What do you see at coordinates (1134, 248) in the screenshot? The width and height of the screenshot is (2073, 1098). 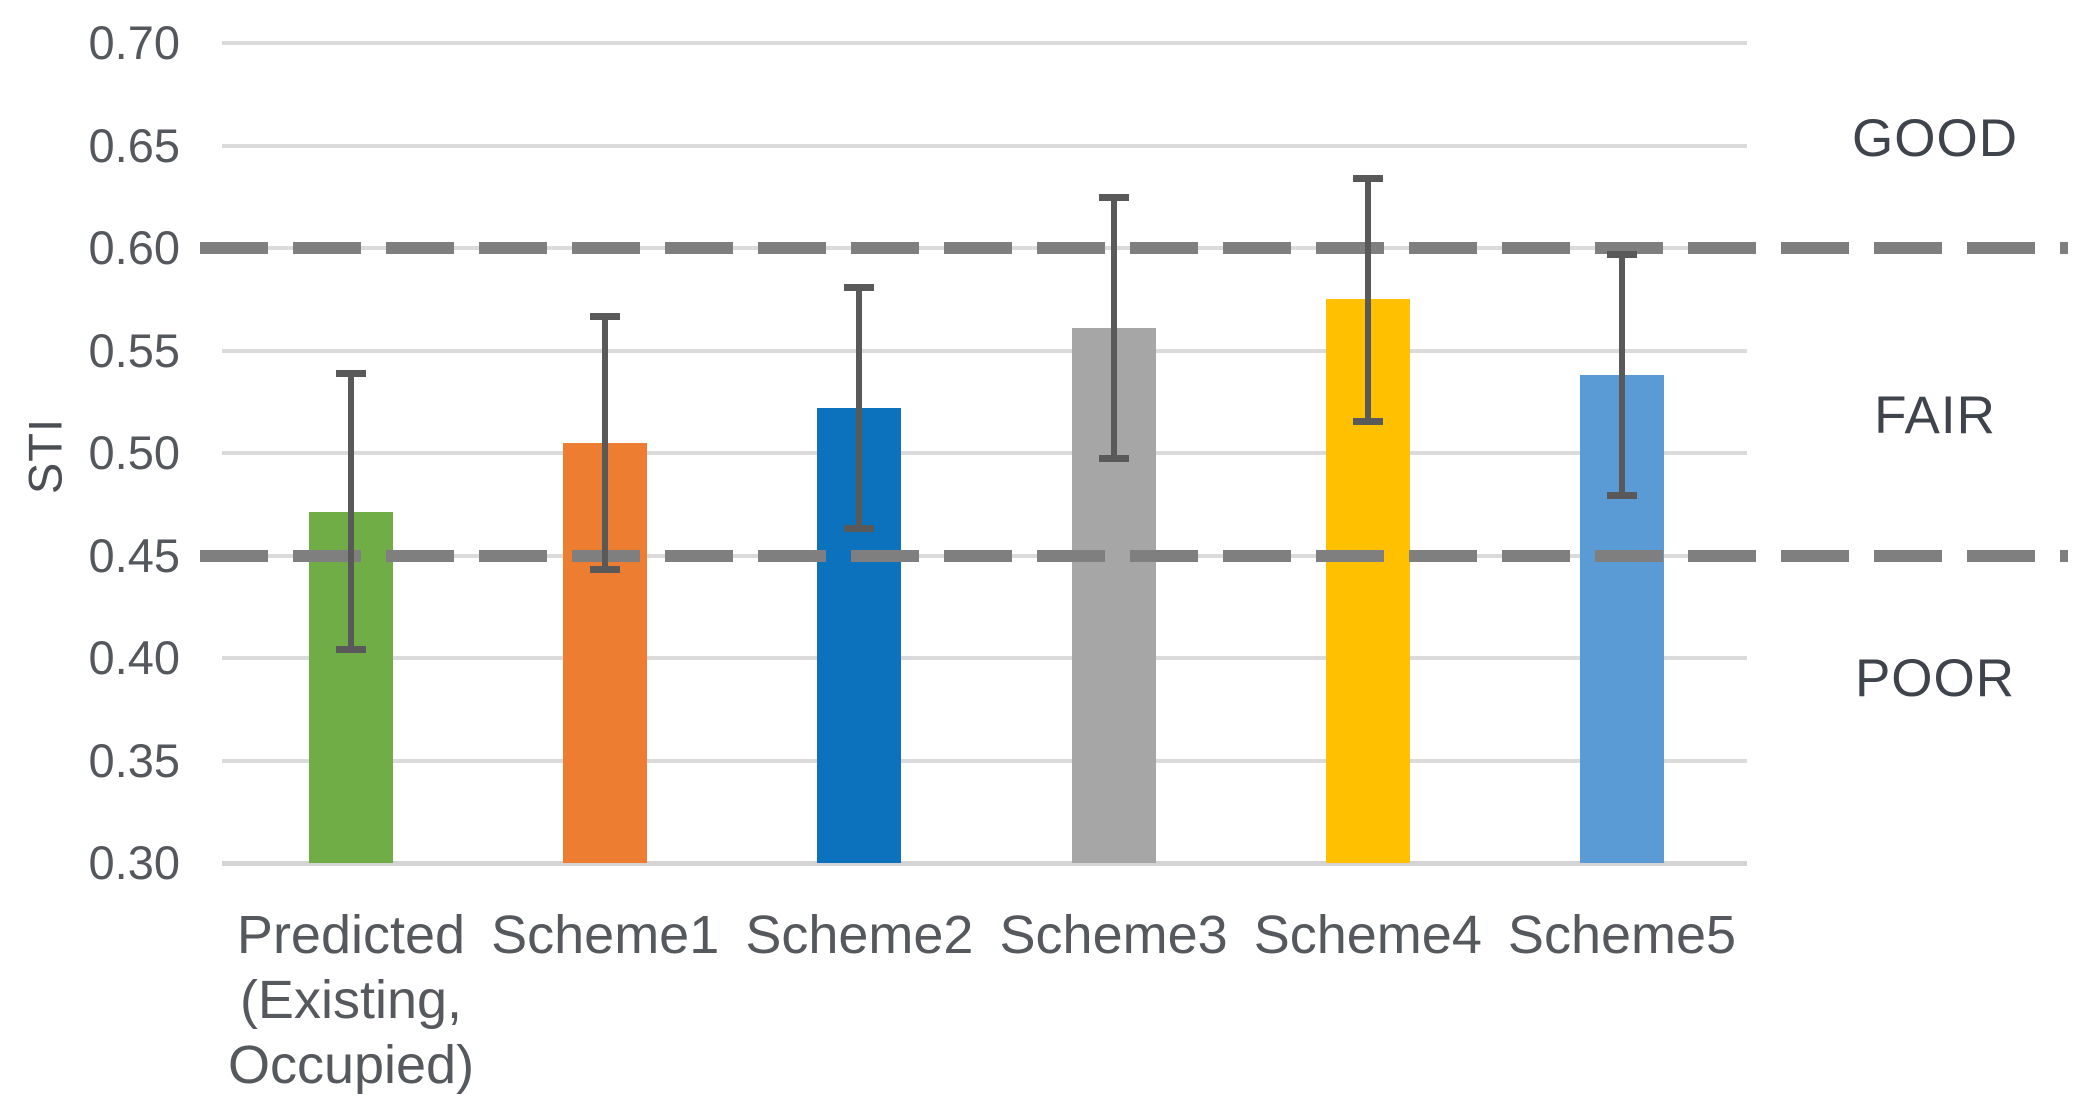 I see `threshold-line-0.60` at bounding box center [1134, 248].